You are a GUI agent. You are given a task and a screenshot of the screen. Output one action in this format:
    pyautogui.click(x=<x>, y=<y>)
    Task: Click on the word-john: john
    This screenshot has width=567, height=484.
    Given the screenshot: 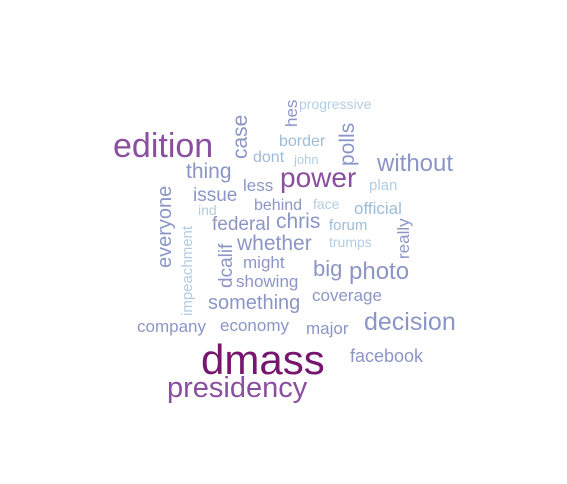 What is the action you would take?
    pyautogui.click(x=306, y=159)
    